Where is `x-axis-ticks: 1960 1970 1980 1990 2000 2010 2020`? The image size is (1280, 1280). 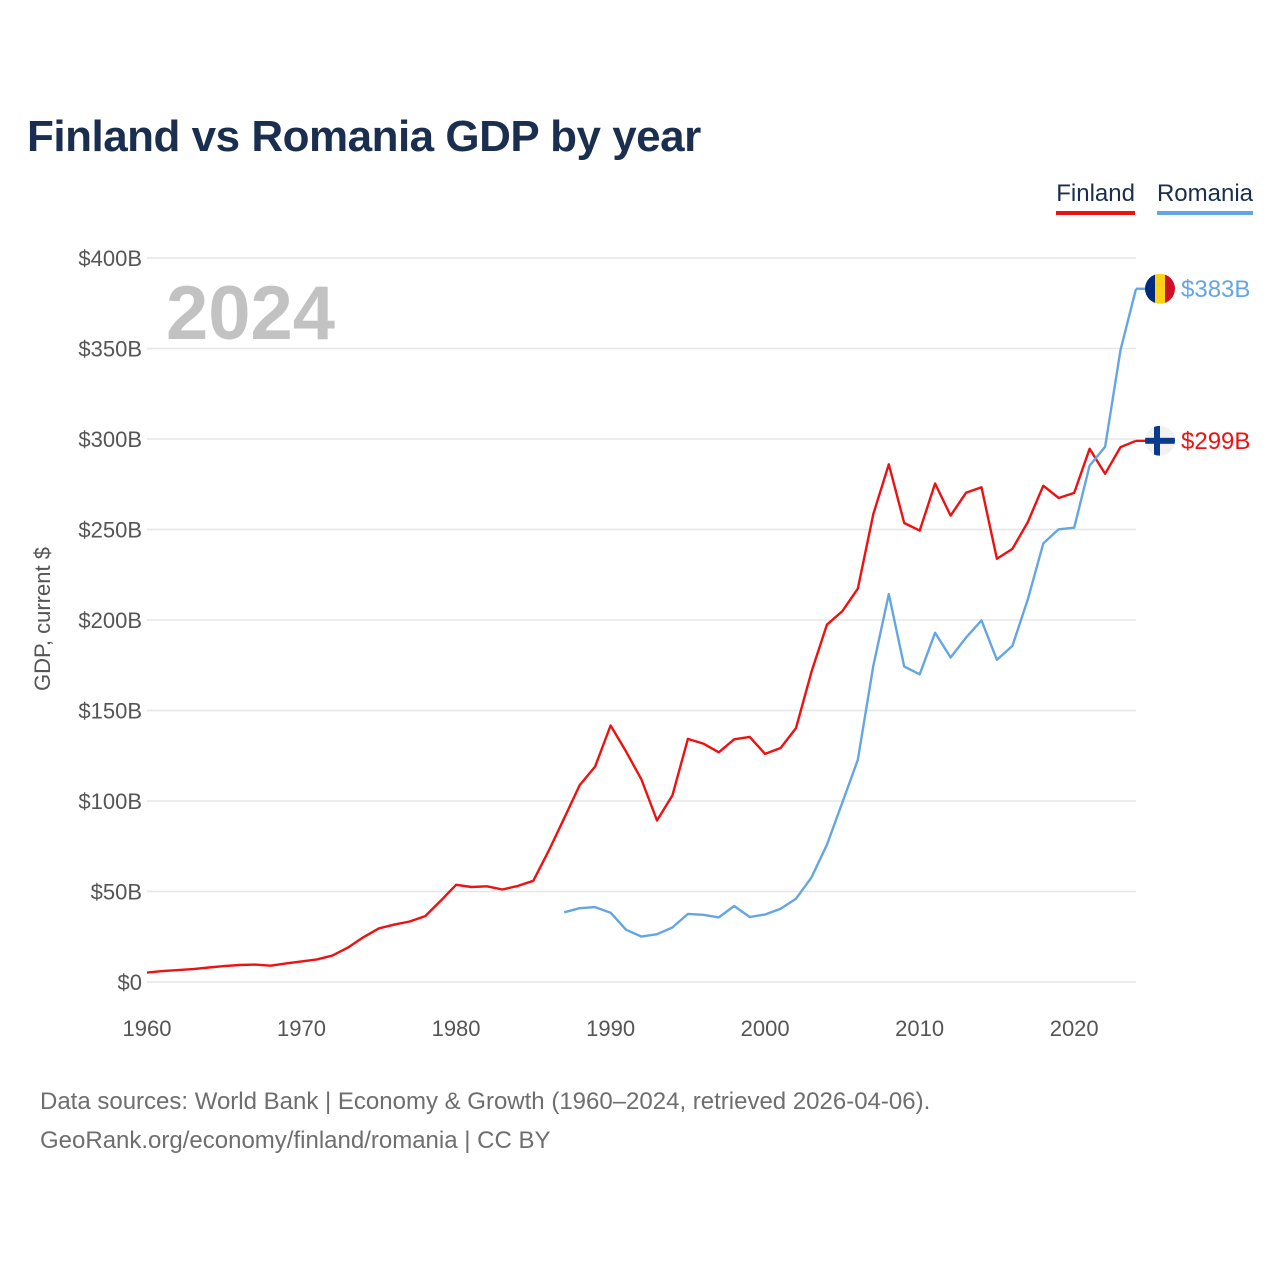
x-axis-ticks: 1960 1970 1980 1990 2000 2010 2020 is located at coordinates (611, 1028).